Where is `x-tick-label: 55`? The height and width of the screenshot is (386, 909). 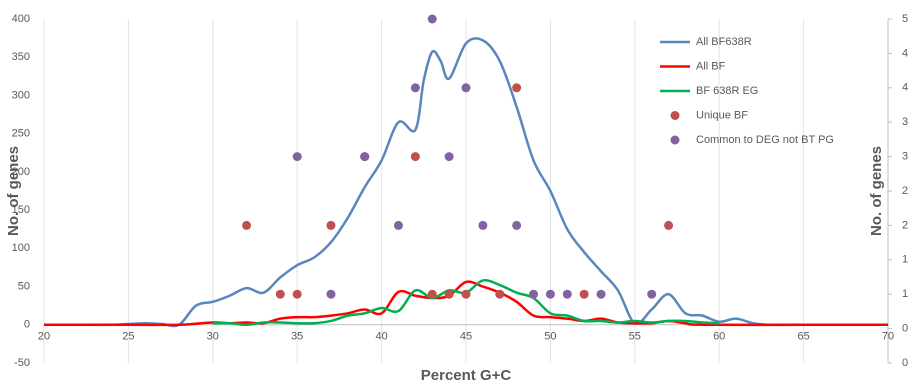 x-tick-label: 55 is located at coordinates (635, 337).